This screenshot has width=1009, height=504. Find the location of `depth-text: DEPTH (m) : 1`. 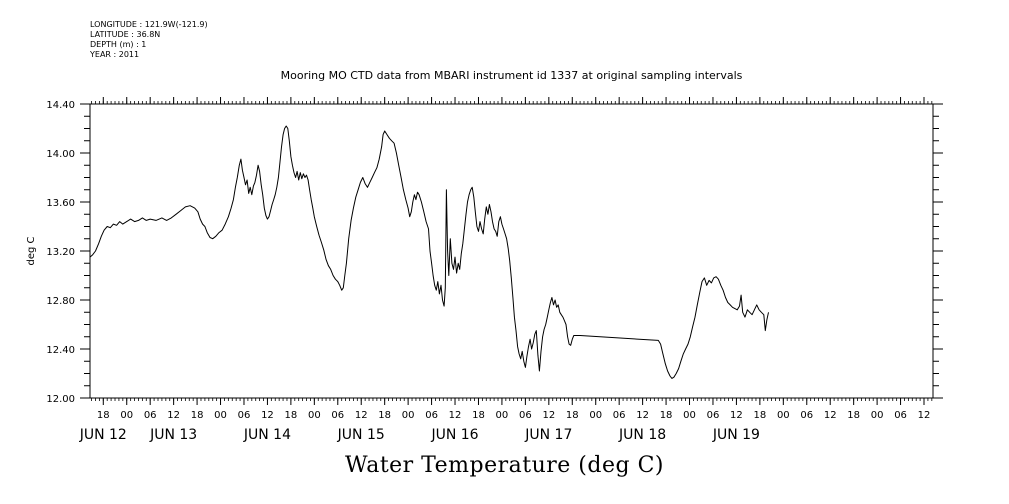

depth-text: DEPTH (m) : 1 is located at coordinates (118, 44).